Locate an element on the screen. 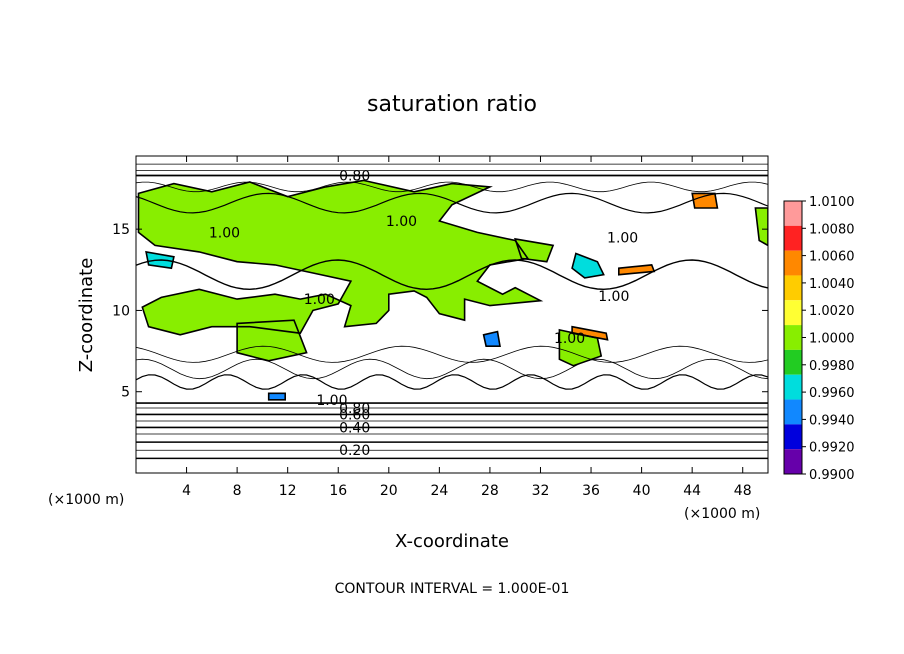  x-tick-label-3: 16 is located at coordinates (338, 491).